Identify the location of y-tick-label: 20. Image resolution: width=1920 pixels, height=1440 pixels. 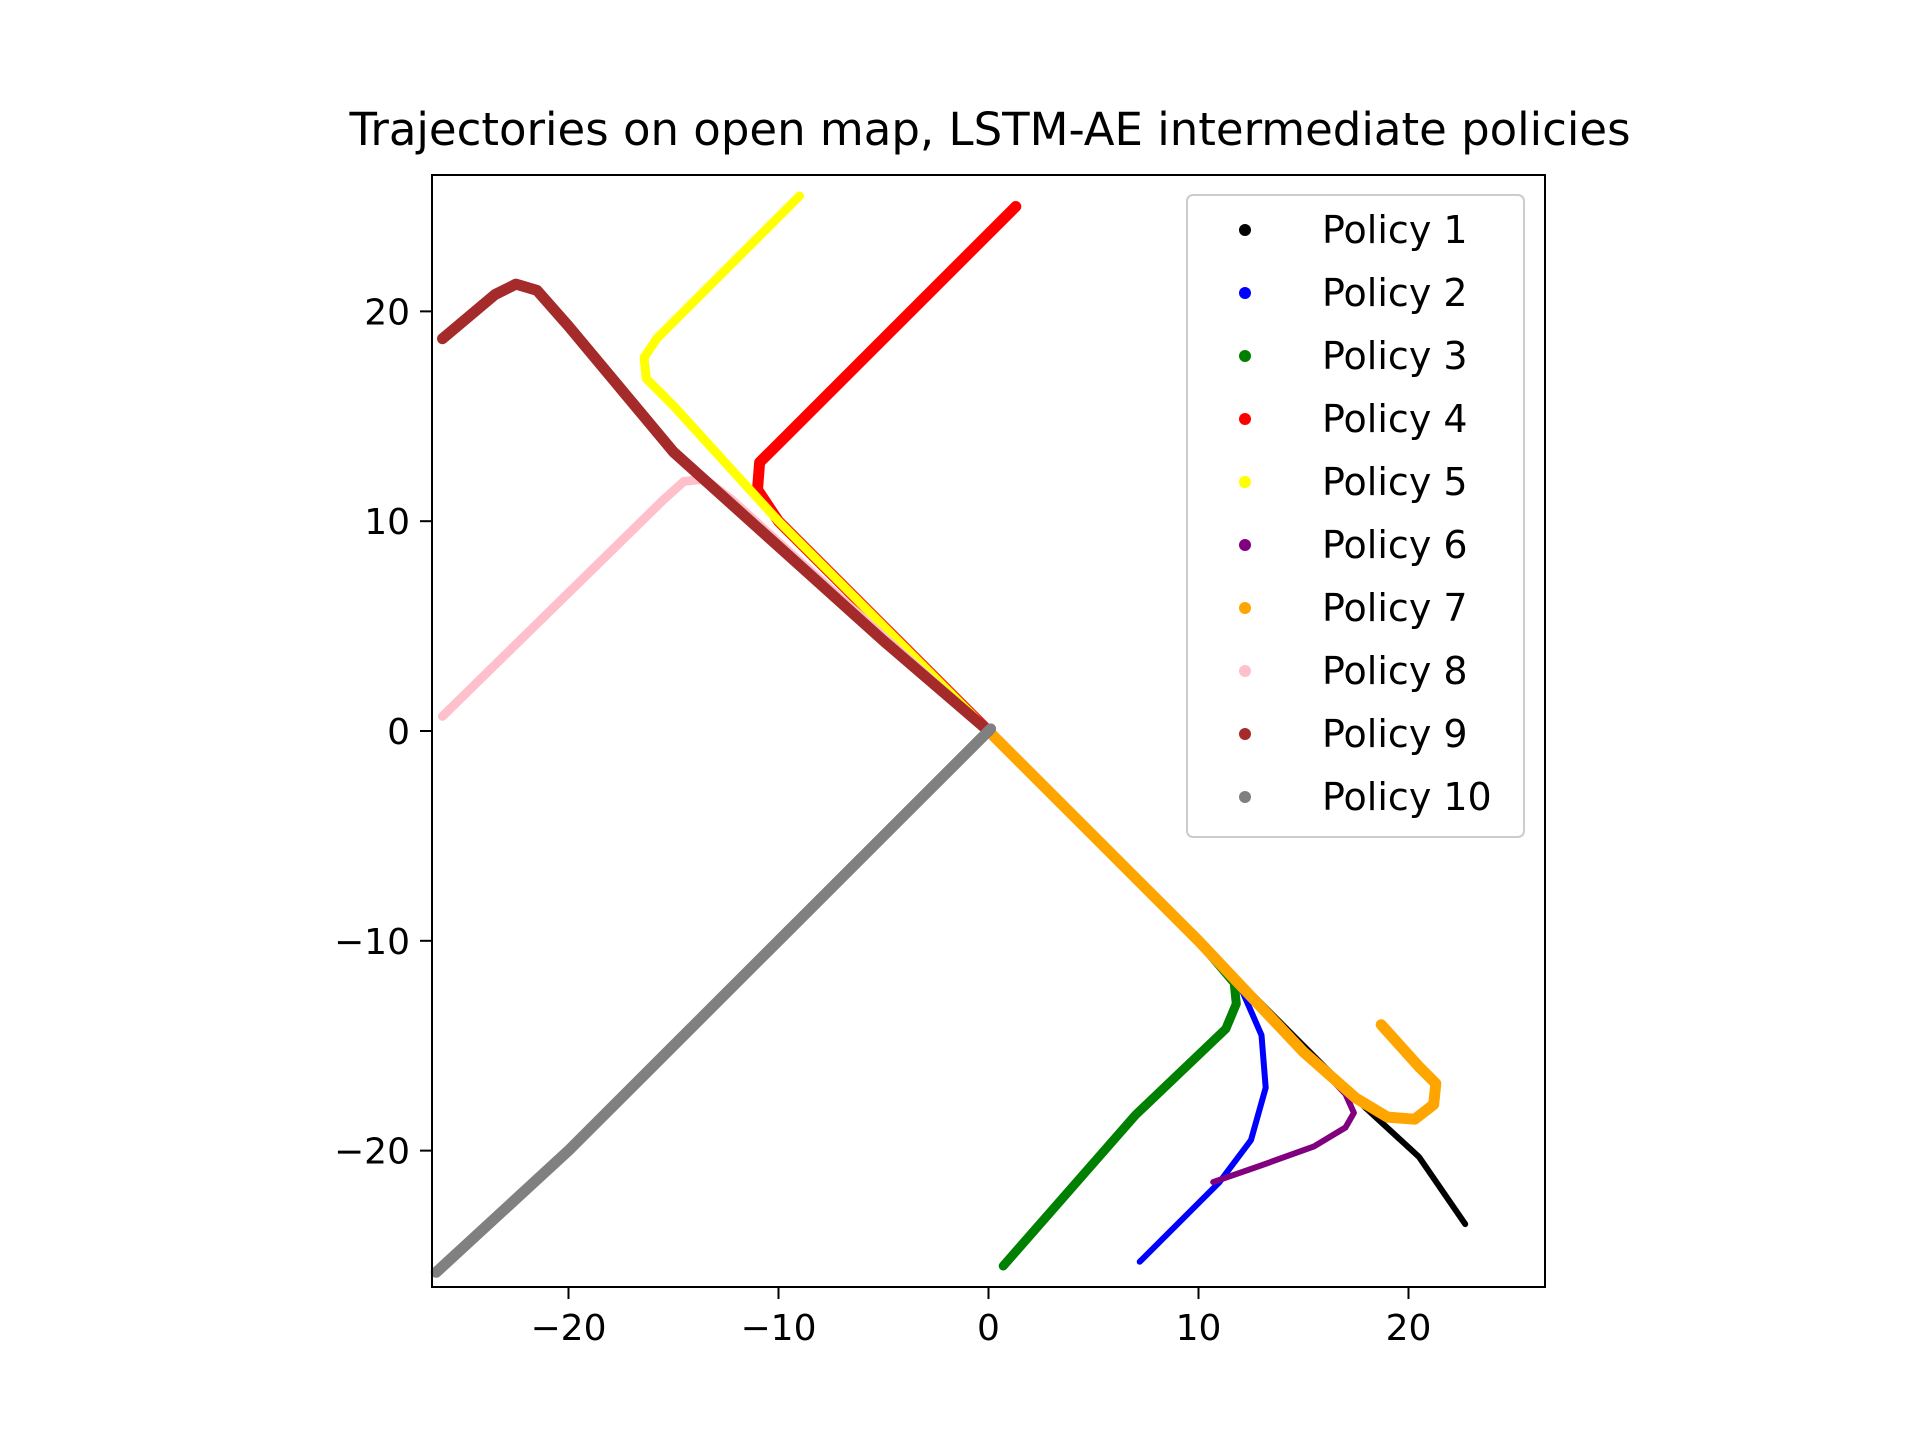
(387, 312).